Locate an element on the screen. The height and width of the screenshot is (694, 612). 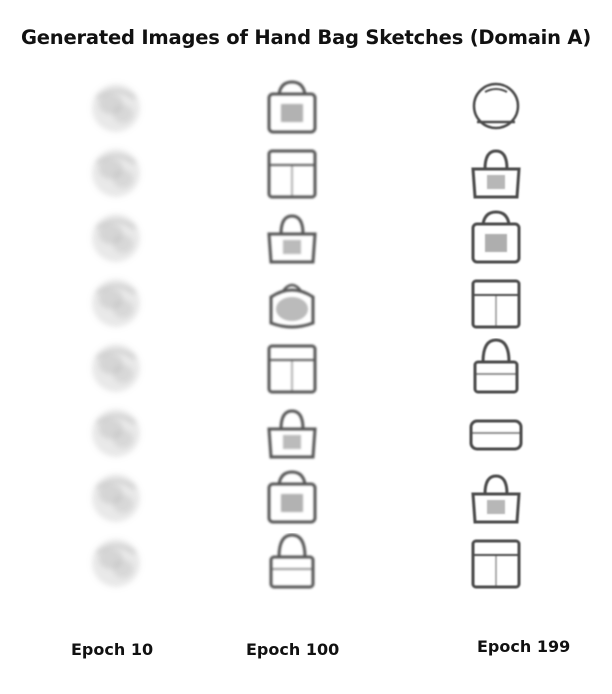
epoch-199-label: Epoch 199 is located at coordinates (524, 646).